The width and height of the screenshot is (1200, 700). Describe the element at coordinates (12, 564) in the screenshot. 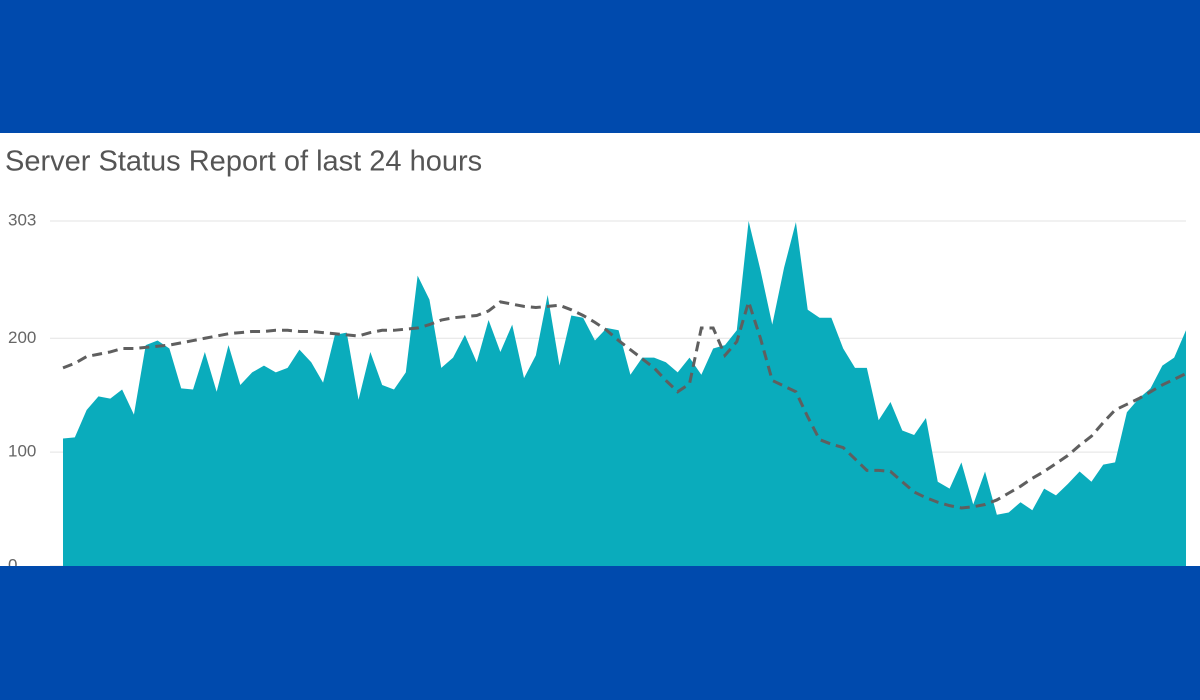

I see `y-tick-label: 0` at that location.